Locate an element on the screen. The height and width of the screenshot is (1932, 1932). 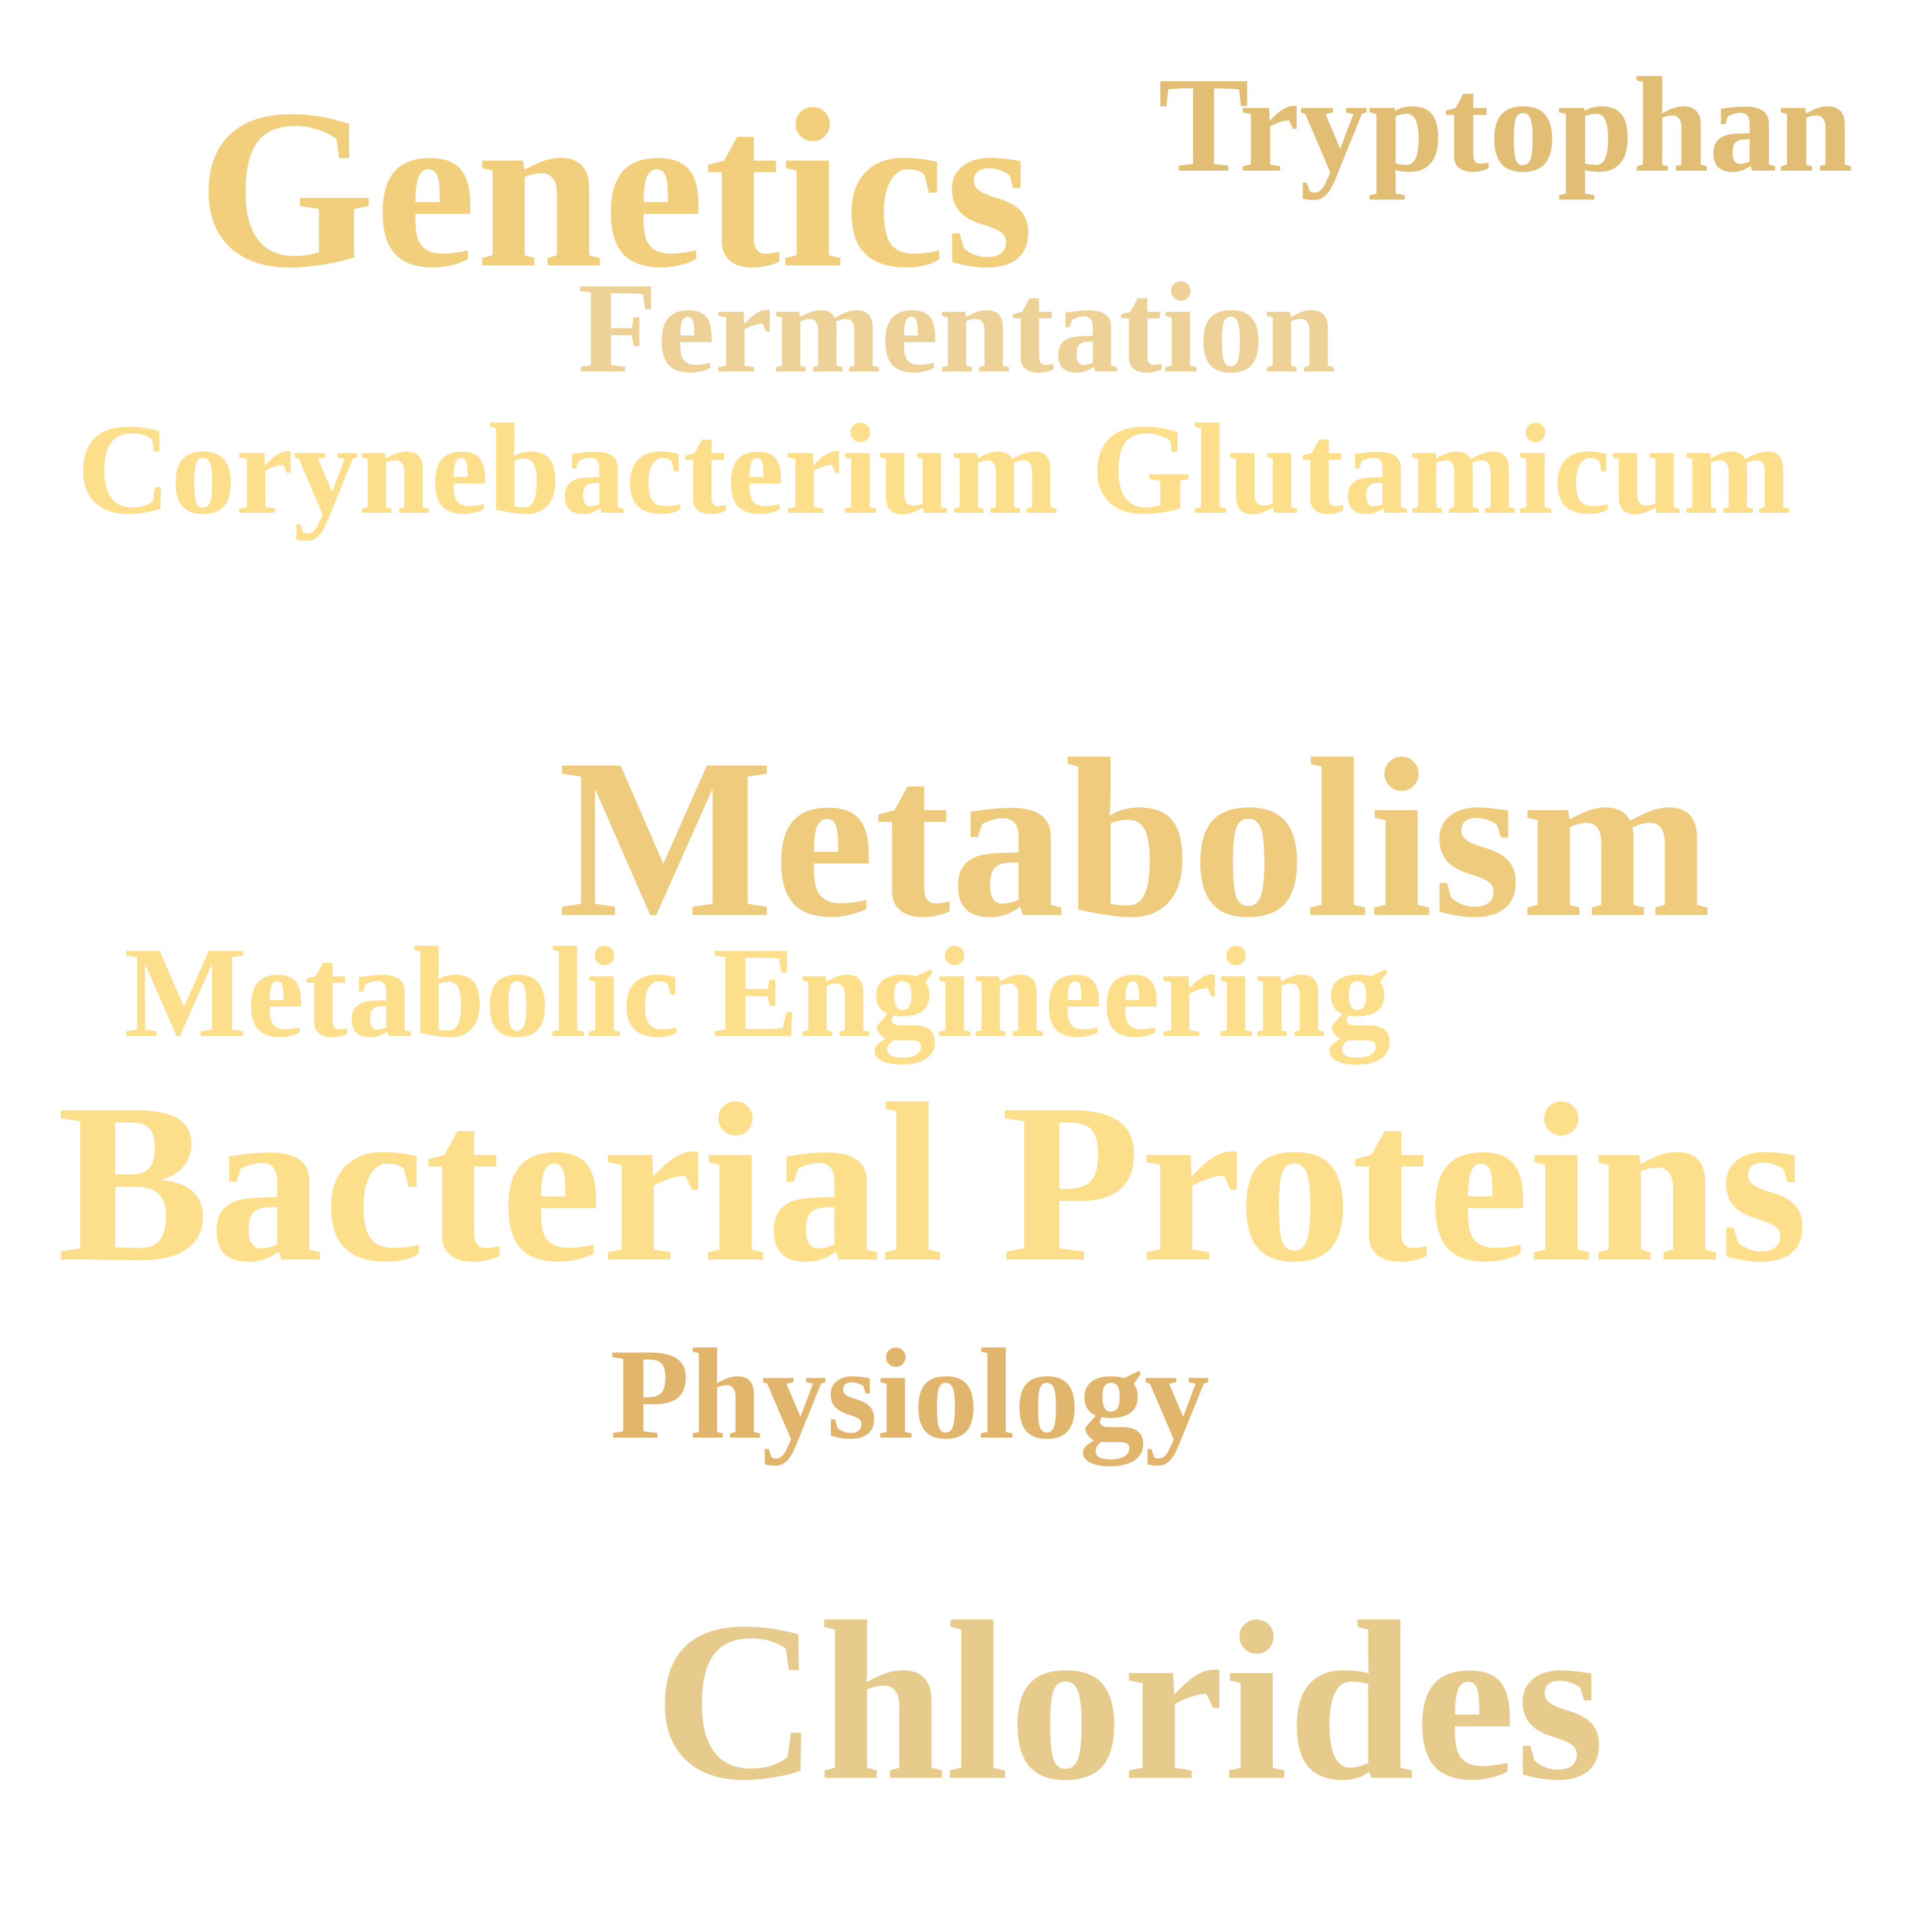
word-chlorides: Chlorides is located at coordinates (1129, 1700).